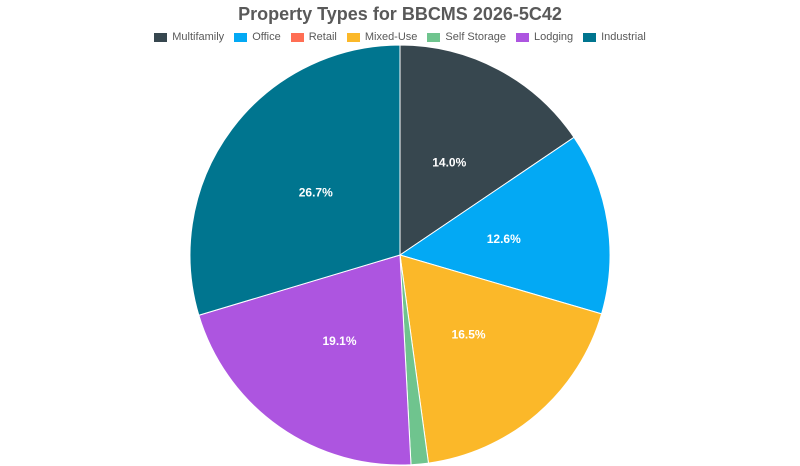  What do you see at coordinates (487, 150) in the screenshot?
I see `pie-slice-multifamily` at bounding box center [487, 150].